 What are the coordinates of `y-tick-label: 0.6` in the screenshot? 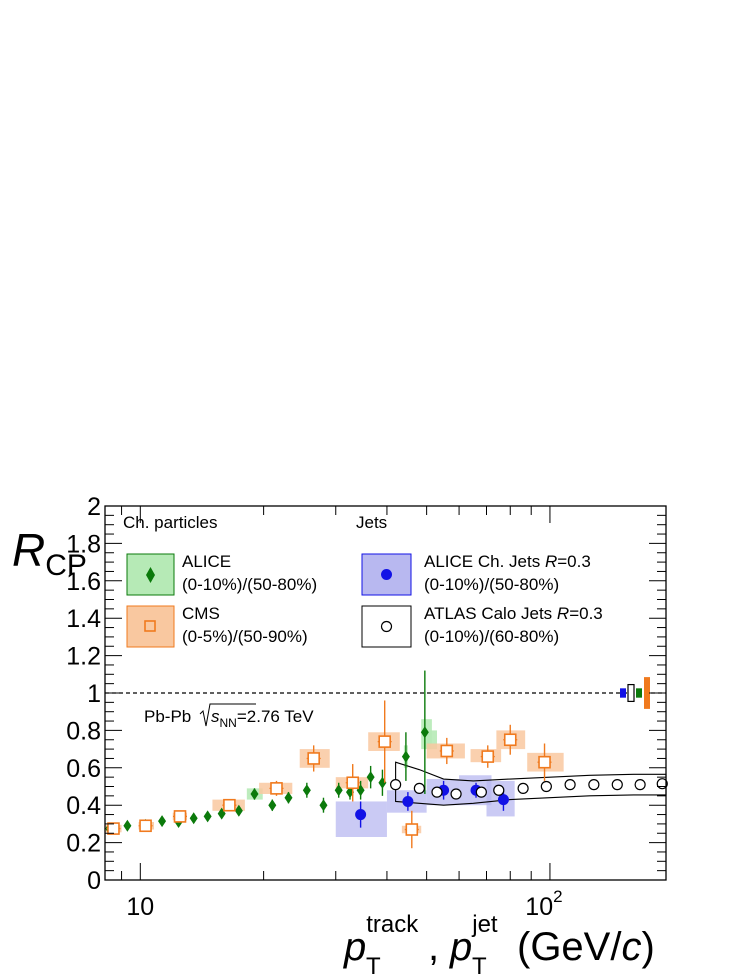 It's located at (83, 769).